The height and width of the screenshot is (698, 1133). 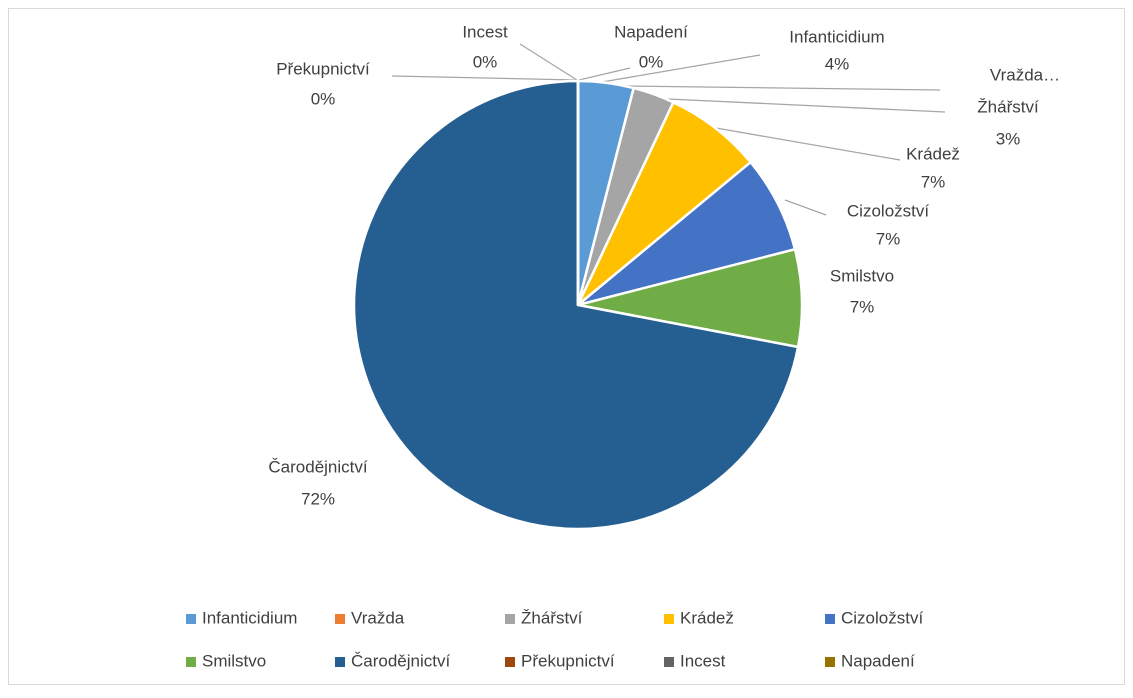 I want to click on legend-label: Smilstvo, so click(x=234, y=660).